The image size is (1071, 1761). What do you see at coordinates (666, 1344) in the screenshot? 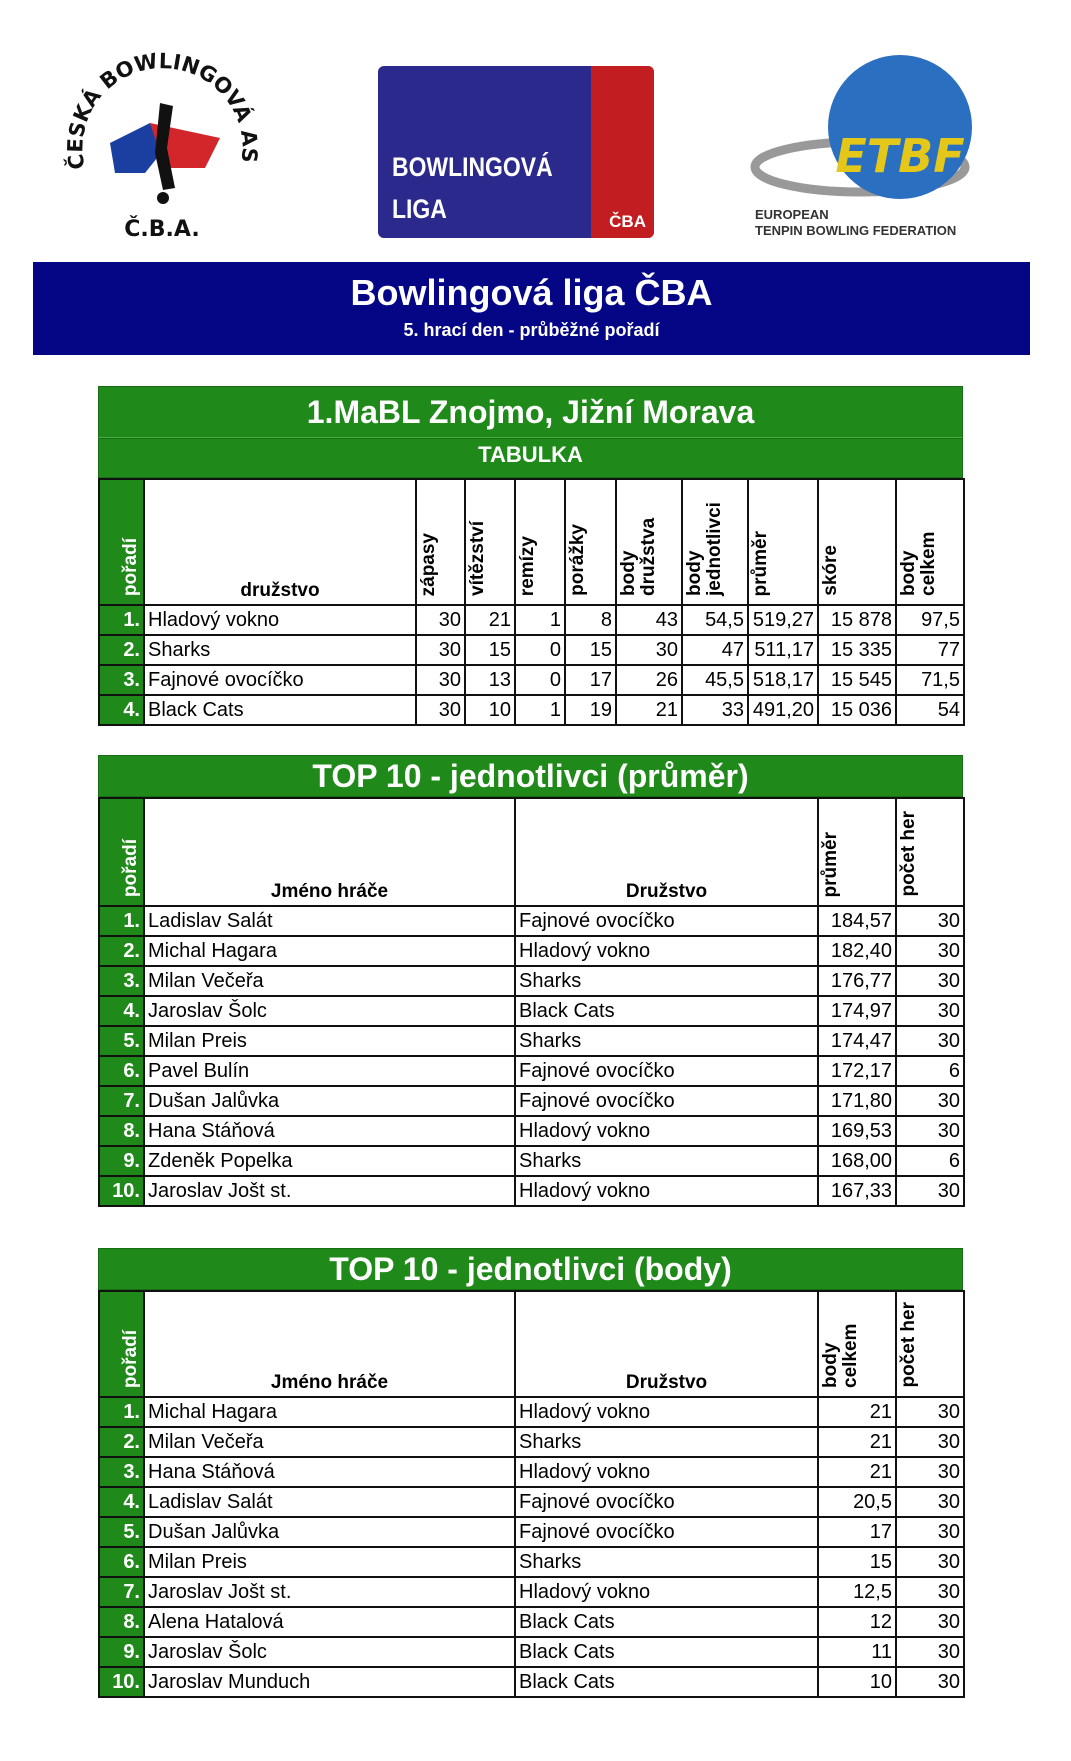
I see `column-header: Družstvo` at bounding box center [666, 1344].